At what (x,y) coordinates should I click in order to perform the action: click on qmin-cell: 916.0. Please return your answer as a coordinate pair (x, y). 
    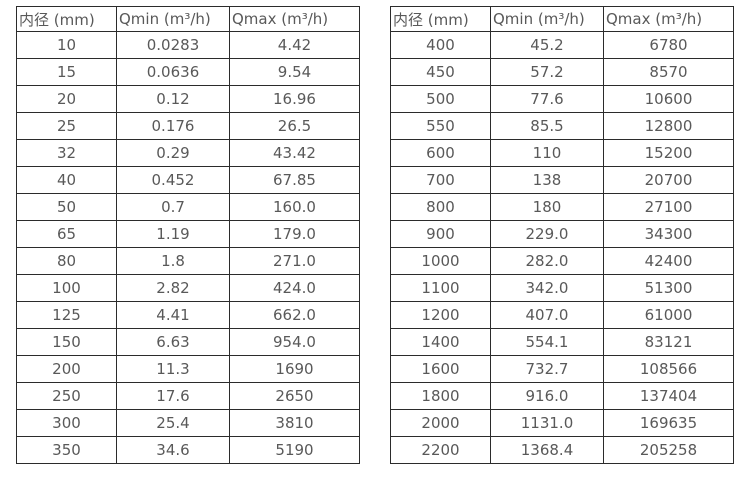
    Looking at the image, I should click on (547, 396).